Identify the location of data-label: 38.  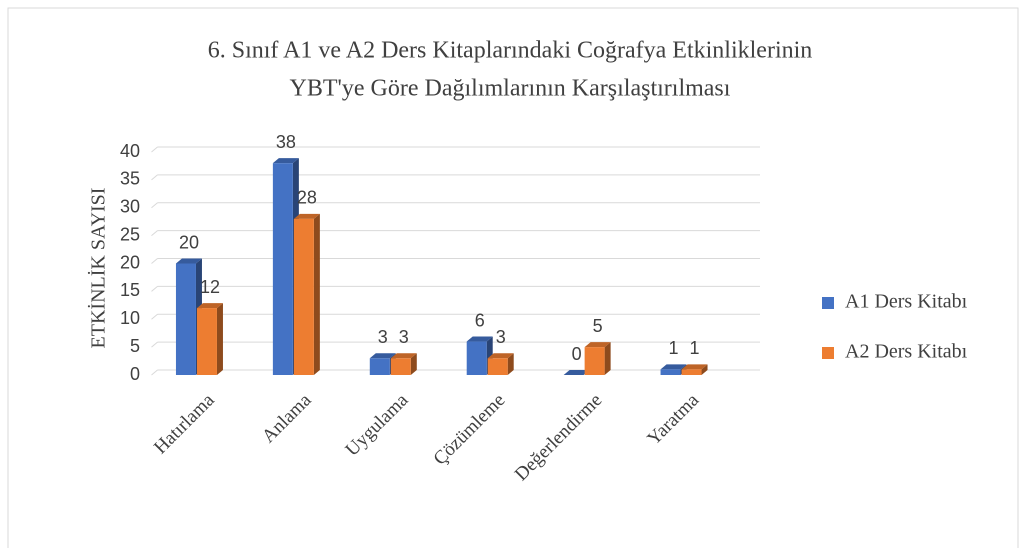
(286, 142).